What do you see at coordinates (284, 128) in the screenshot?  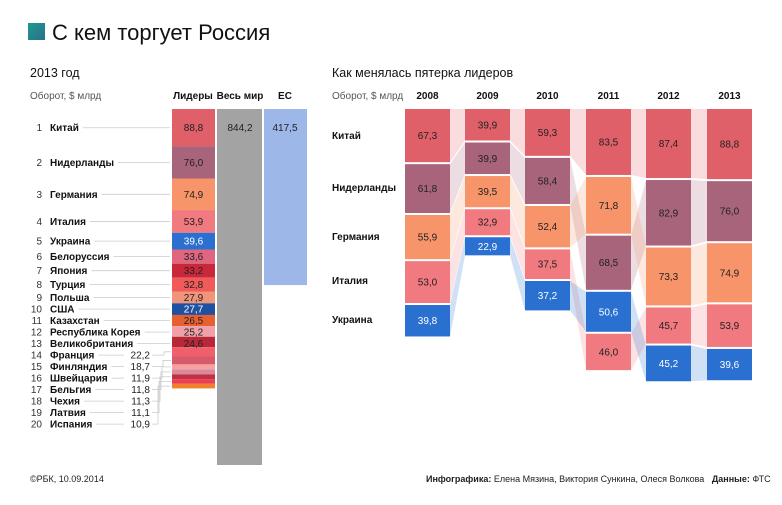 I see `eu-value: 417,5` at bounding box center [284, 128].